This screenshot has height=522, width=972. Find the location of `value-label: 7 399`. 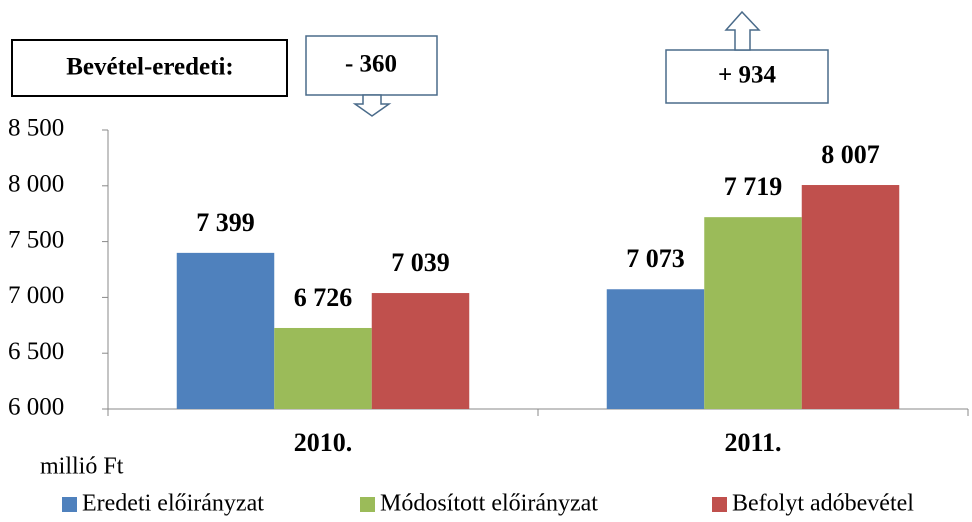

value-label: 7 399 is located at coordinates (225, 222).